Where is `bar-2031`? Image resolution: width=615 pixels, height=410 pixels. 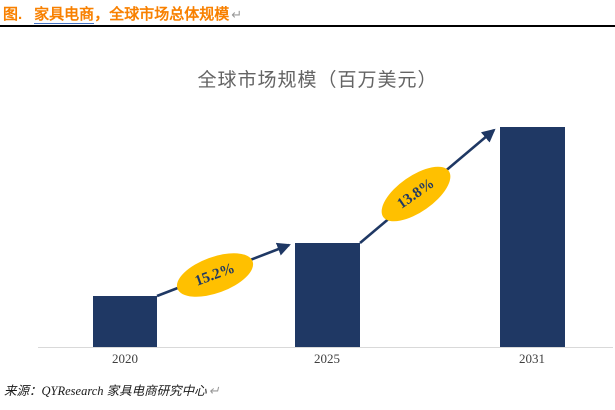 bar-2031 is located at coordinates (532, 237).